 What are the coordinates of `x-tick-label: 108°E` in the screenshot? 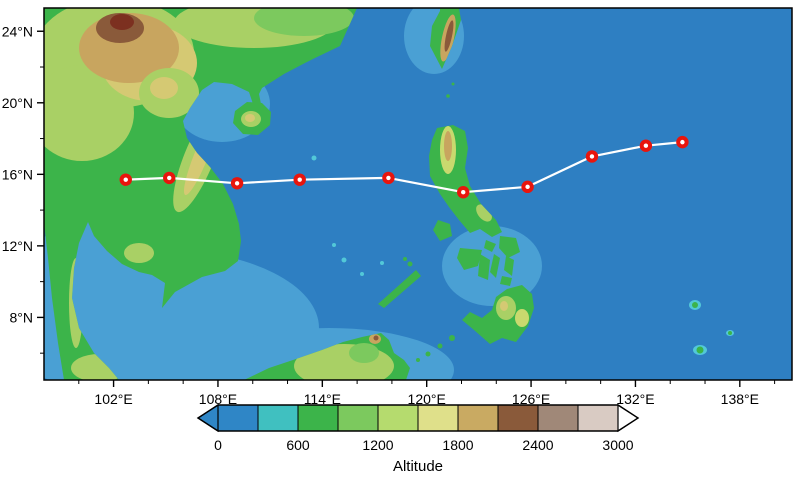 It's located at (218, 399).